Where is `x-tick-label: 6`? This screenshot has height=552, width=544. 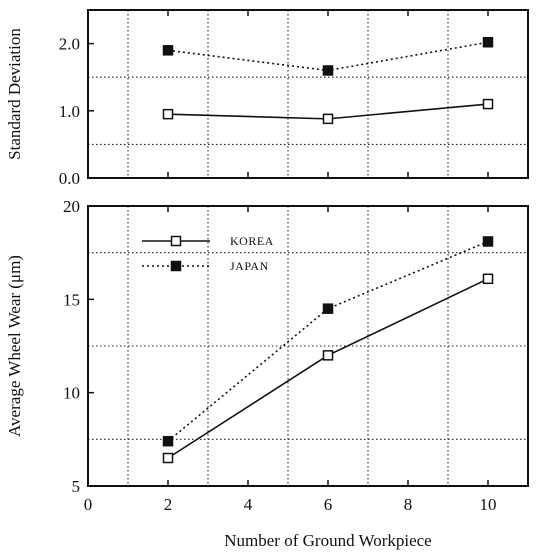
x-tick-label: 6 is located at coordinates (328, 504).